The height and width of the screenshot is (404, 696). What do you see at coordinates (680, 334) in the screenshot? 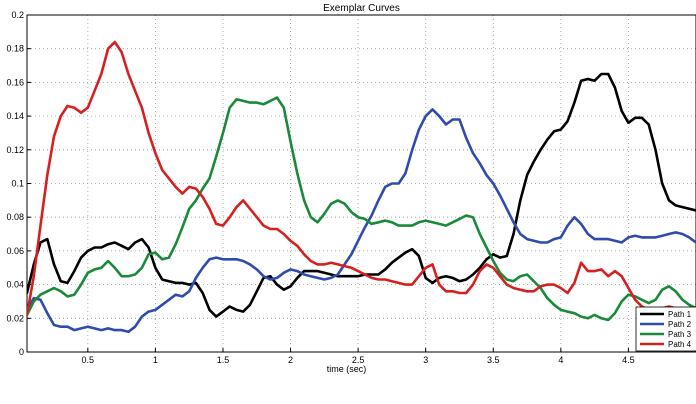
I see `legend-label-3: Path 3` at bounding box center [680, 334].